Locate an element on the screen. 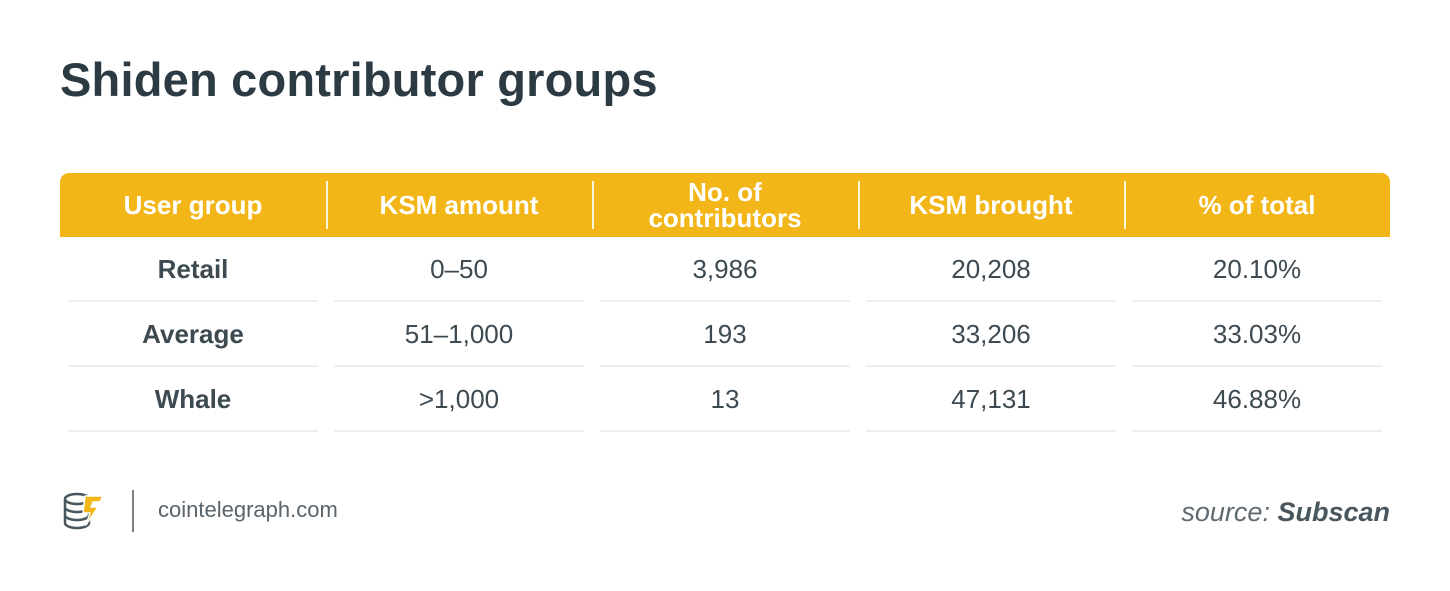 The width and height of the screenshot is (1450, 591). table-row: Whale >1,000 13 47,131 46.88% is located at coordinates (725, 399).